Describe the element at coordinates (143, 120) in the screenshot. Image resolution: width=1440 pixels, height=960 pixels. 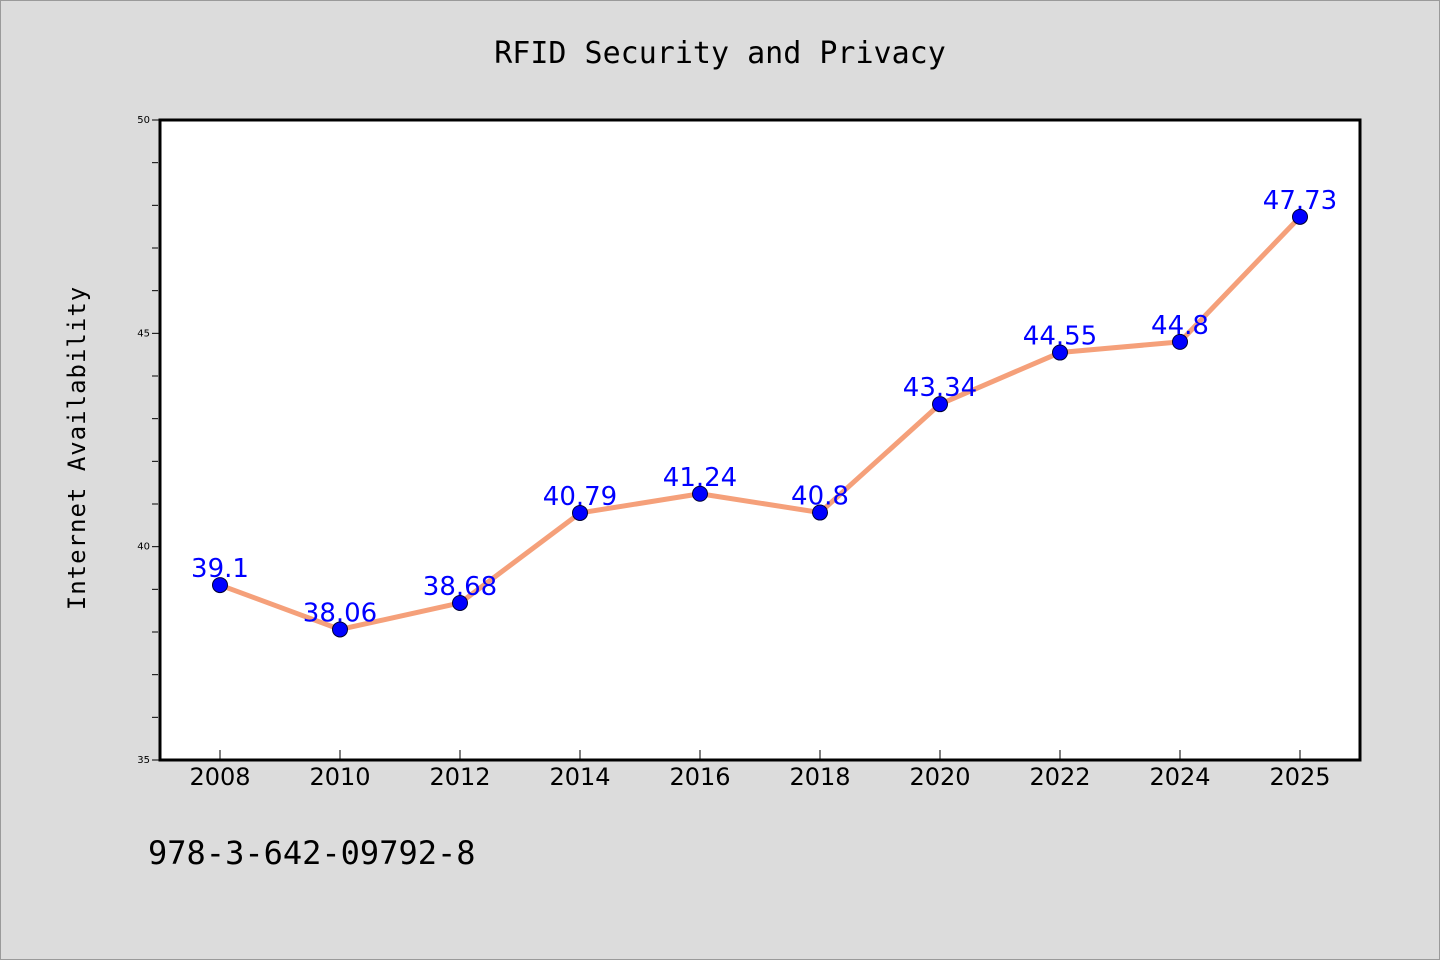
I see `y-tick-label: 50` at that location.